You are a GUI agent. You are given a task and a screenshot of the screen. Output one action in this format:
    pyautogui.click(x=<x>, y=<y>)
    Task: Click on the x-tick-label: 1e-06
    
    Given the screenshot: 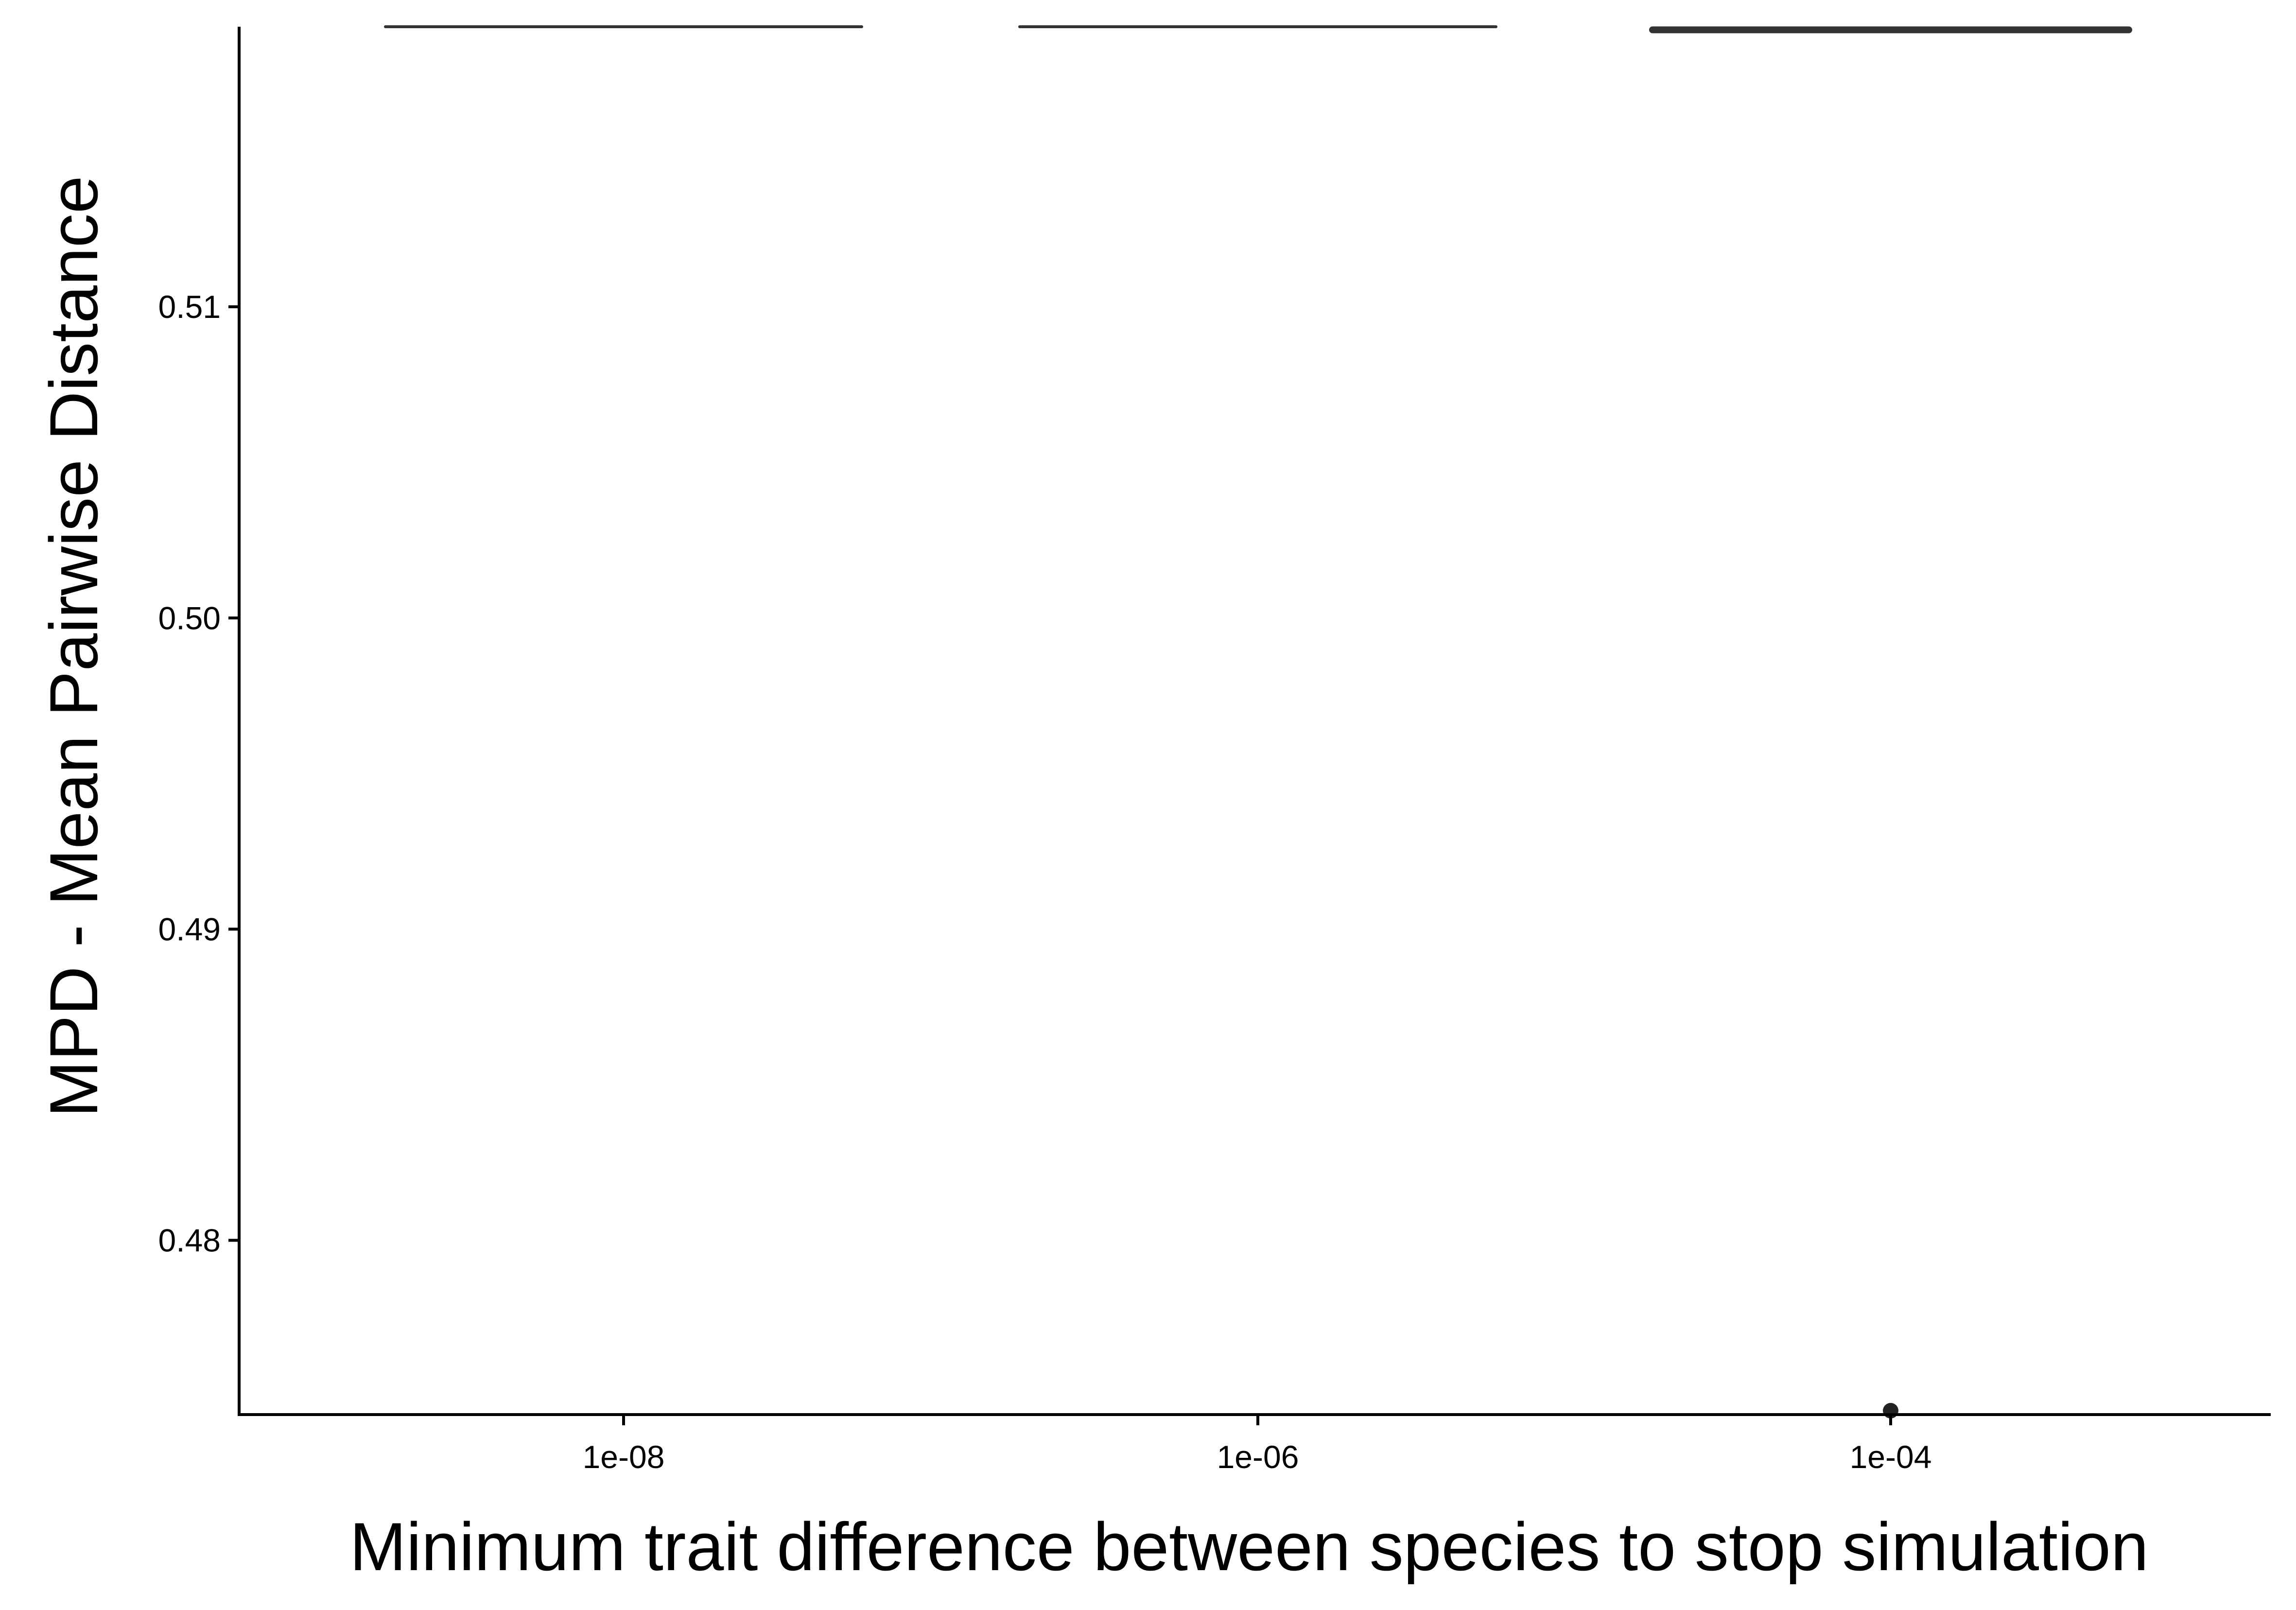 What is the action you would take?
    pyautogui.click(x=1258, y=1457)
    